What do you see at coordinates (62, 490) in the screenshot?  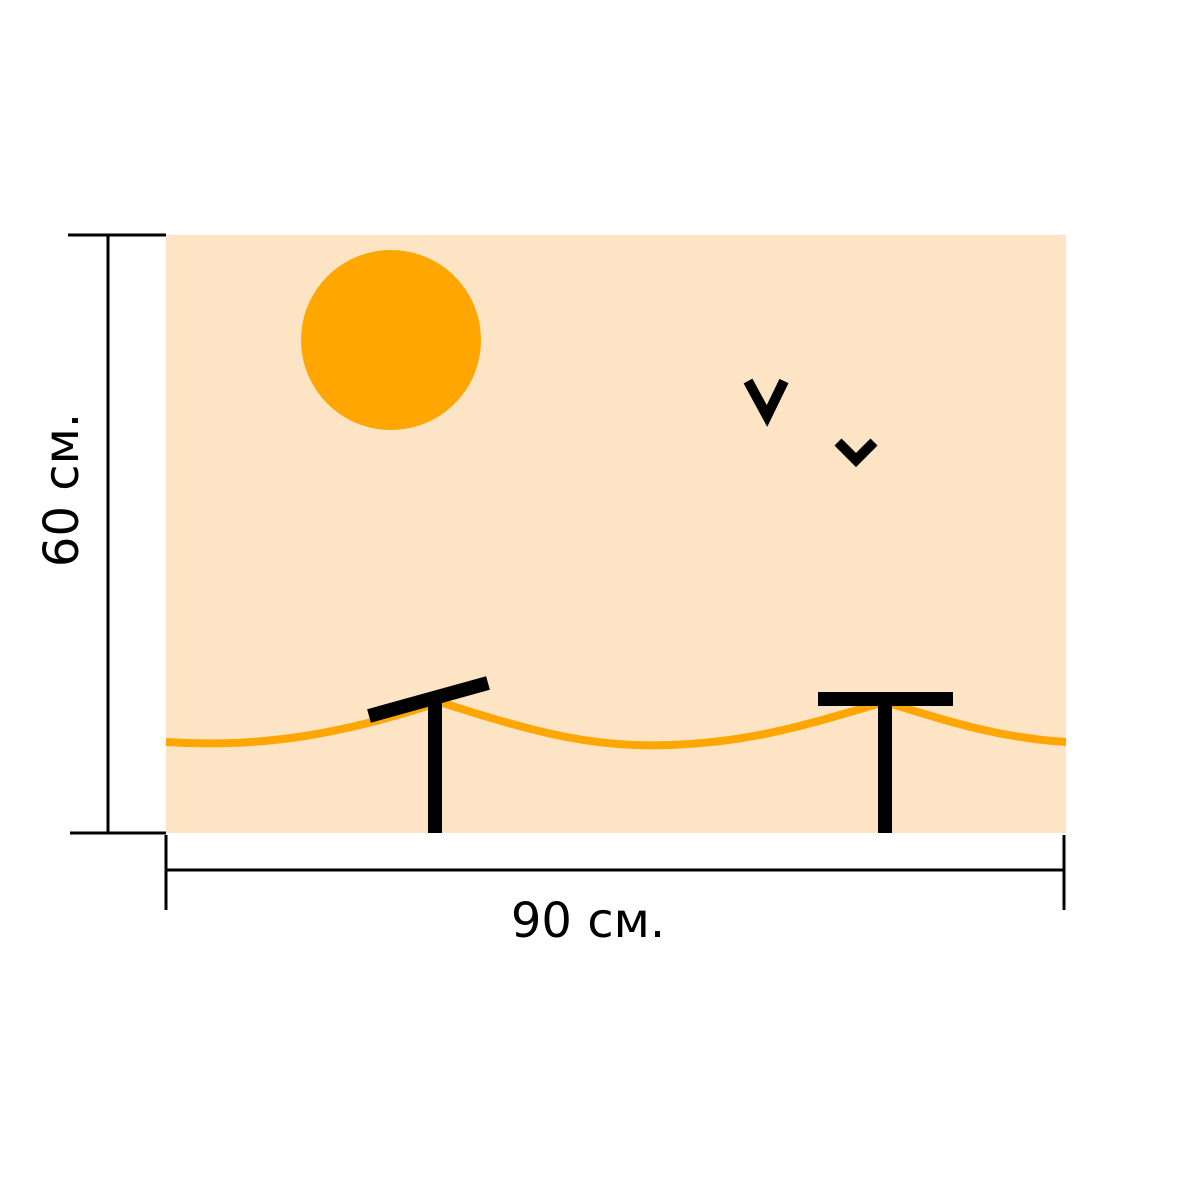 I see `height-label: 60 см.` at bounding box center [62, 490].